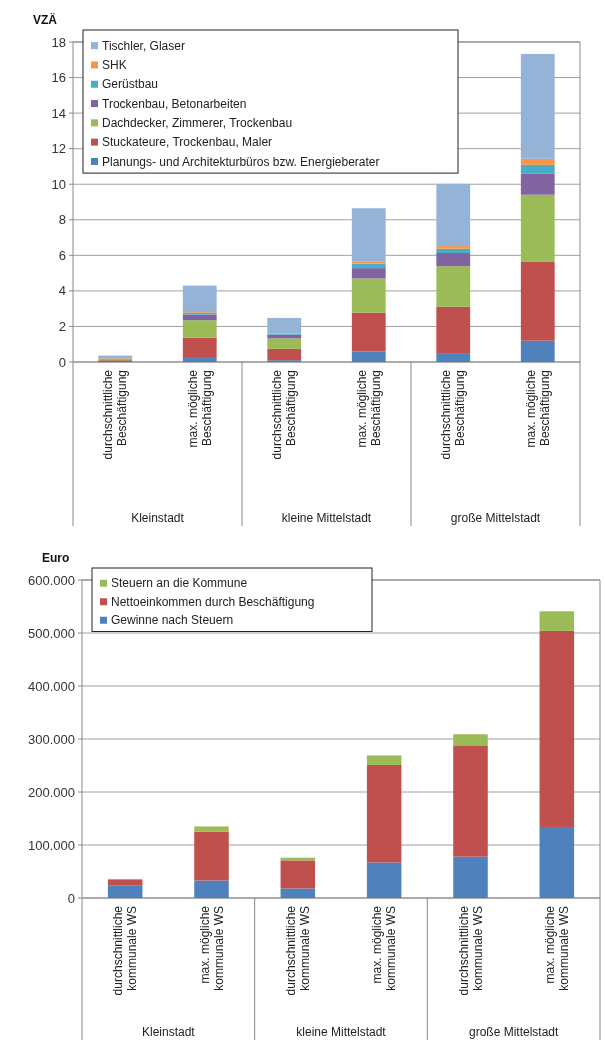 The image size is (605, 1052). I want to click on y-tick-label: 8, so click(62, 220).